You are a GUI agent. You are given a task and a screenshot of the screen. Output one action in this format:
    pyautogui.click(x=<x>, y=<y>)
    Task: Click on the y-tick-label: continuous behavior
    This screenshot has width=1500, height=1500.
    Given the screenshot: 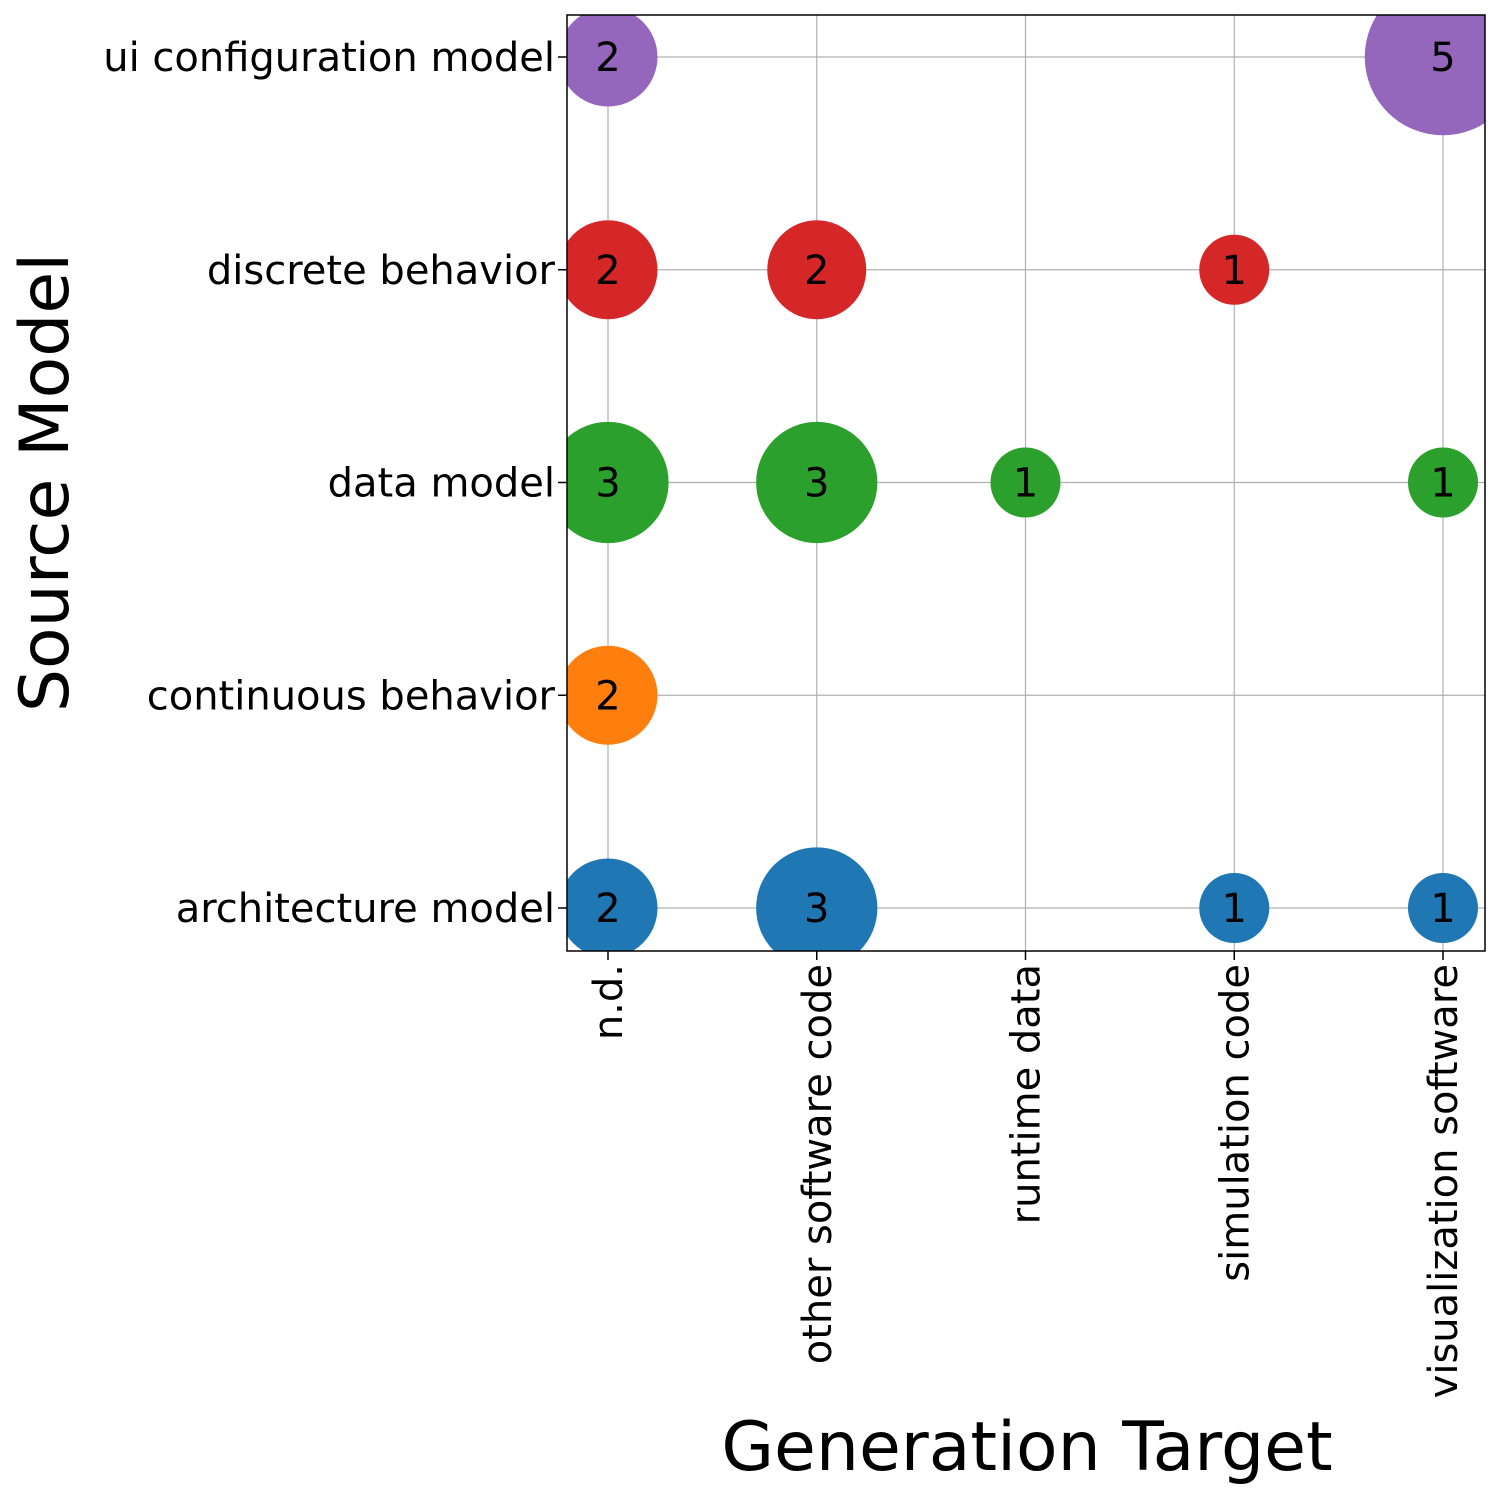 What is the action you would take?
    pyautogui.click(x=351, y=696)
    